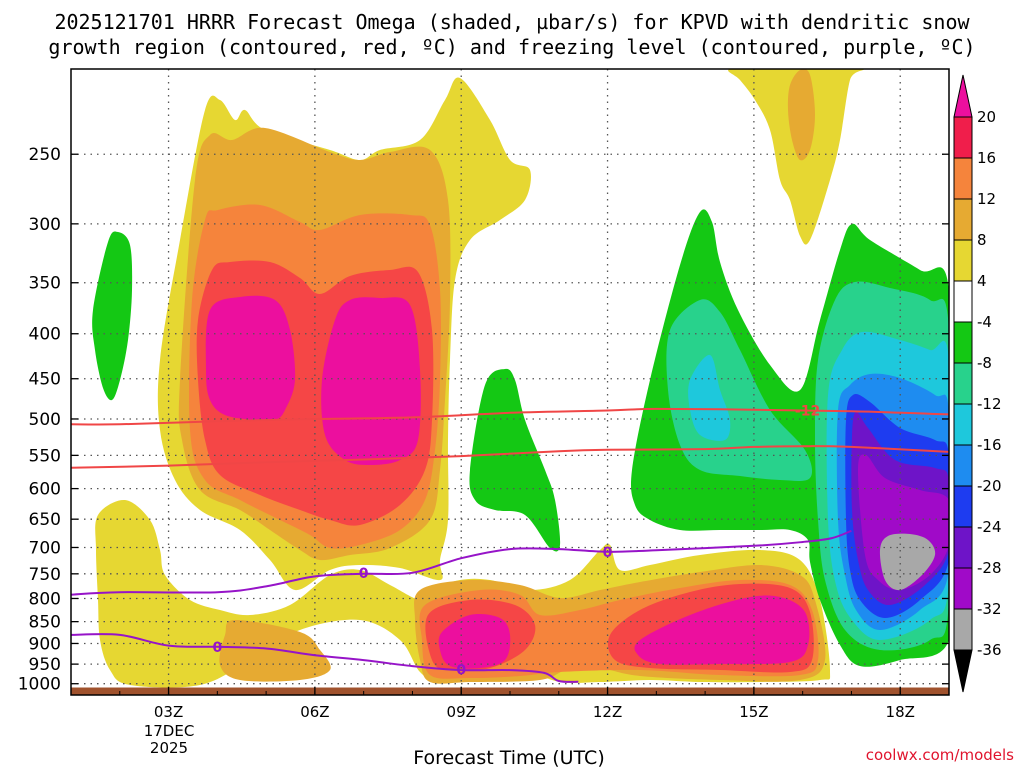  What do you see at coordinates (989, 404) in the screenshot?
I see `colorbar-label: -12` at bounding box center [989, 404].